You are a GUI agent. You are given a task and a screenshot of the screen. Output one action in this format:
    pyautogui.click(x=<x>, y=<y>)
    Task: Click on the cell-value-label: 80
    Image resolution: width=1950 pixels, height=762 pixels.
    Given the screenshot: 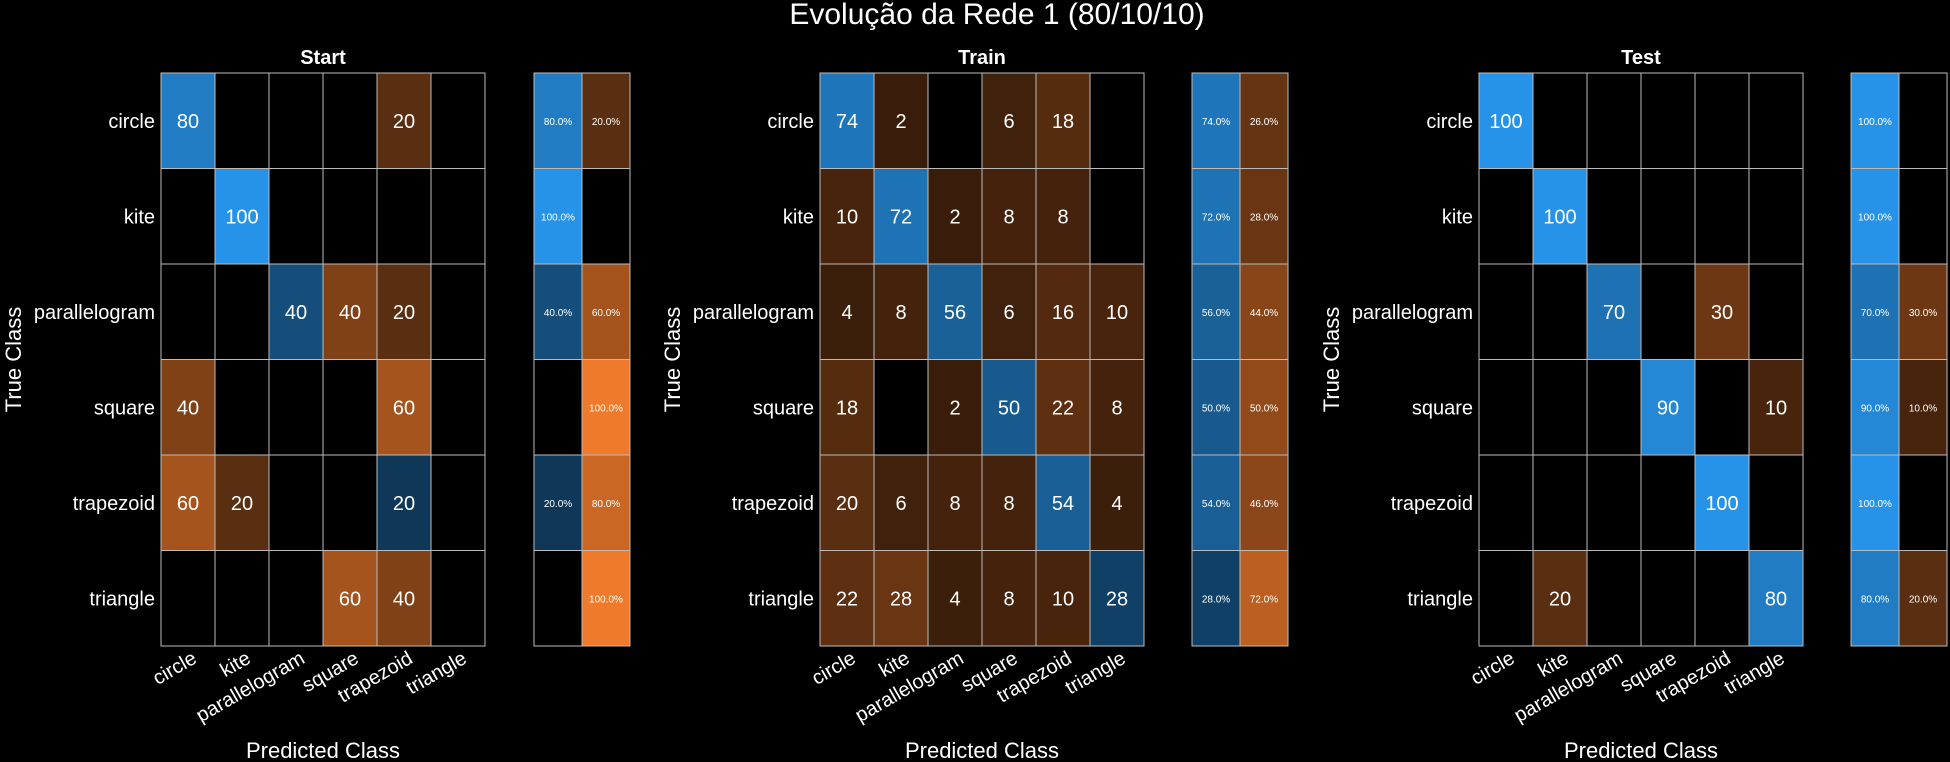 What is the action you would take?
    pyautogui.click(x=1776, y=599)
    